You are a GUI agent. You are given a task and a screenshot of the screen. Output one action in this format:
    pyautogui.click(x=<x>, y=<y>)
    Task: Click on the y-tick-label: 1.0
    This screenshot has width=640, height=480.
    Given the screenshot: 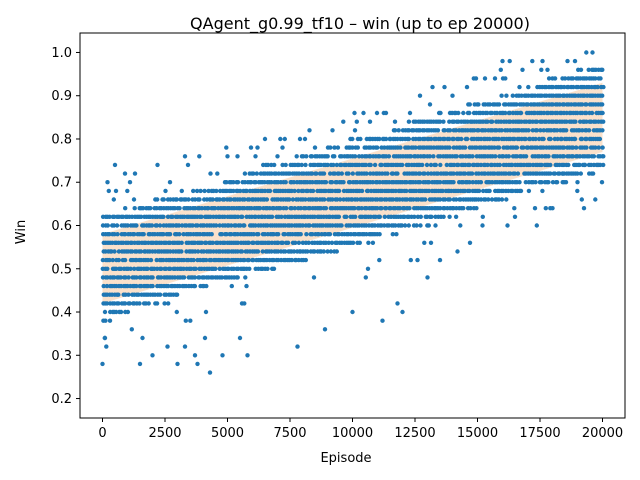 What is the action you would take?
    pyautogui.click(x=61, y=53)
    